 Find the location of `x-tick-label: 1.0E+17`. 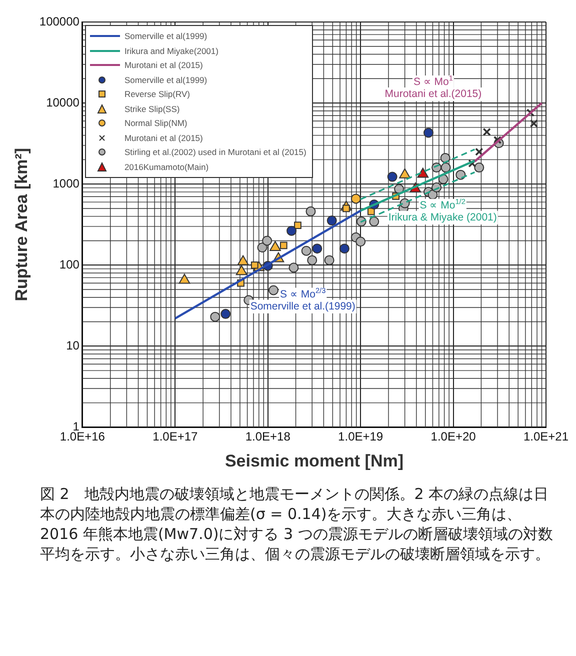

x-tick-label: 1.0E+17 is located at coordinates (175, 437).